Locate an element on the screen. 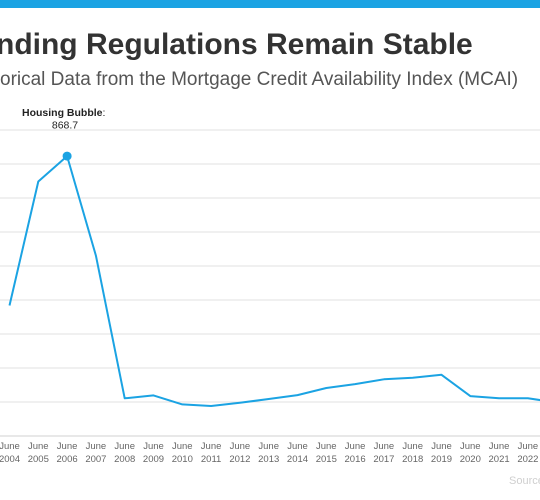  x-tick-label-year: 2016 is located at coordinates (355, 459).